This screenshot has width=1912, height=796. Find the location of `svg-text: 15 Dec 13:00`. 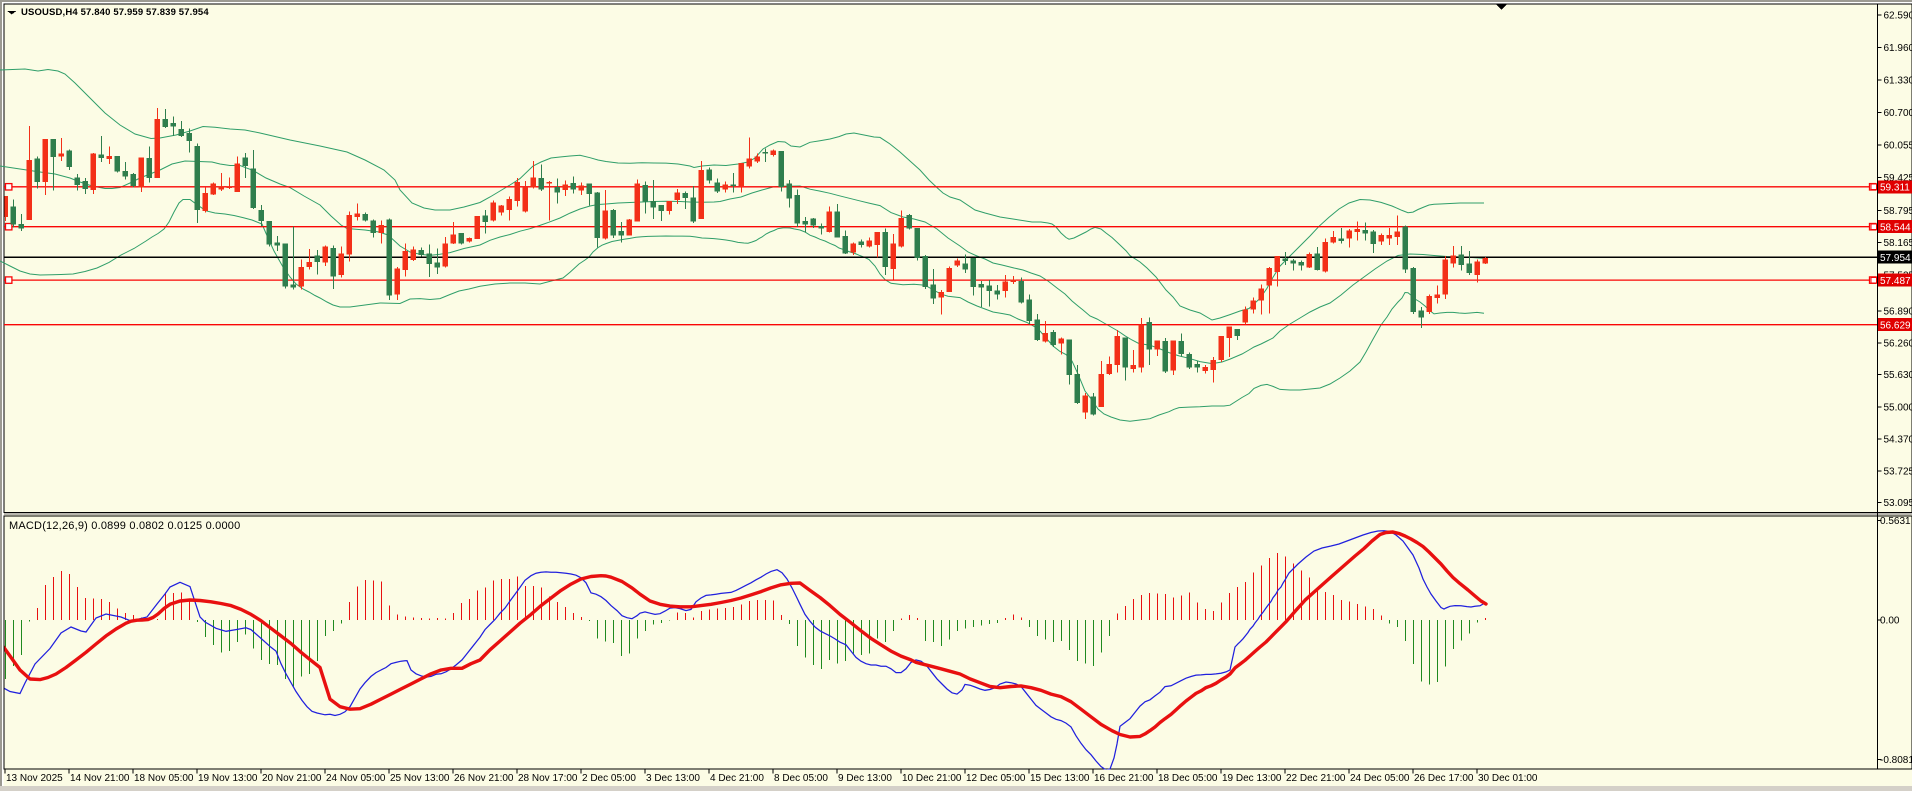

svg-text: 15 Dec 13:00 is located at coordinates (1060, 778).